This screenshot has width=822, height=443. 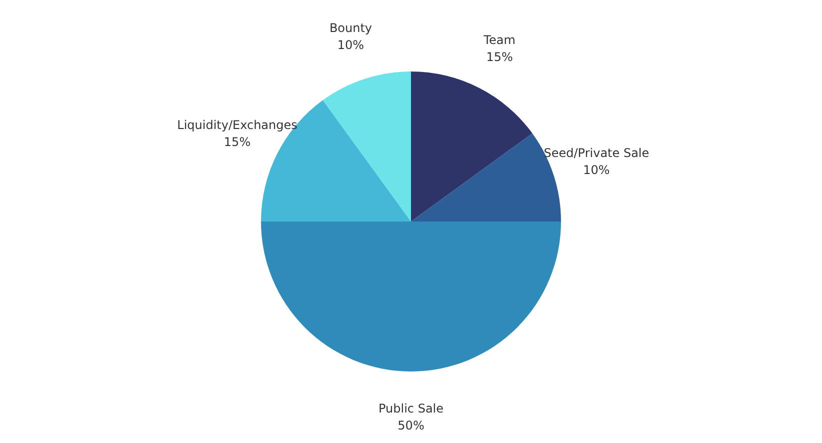 What do you see at coordinates (350, 28) in the screenshot?
I see `slice-label: Bounty` at bounding box center [350, 28].